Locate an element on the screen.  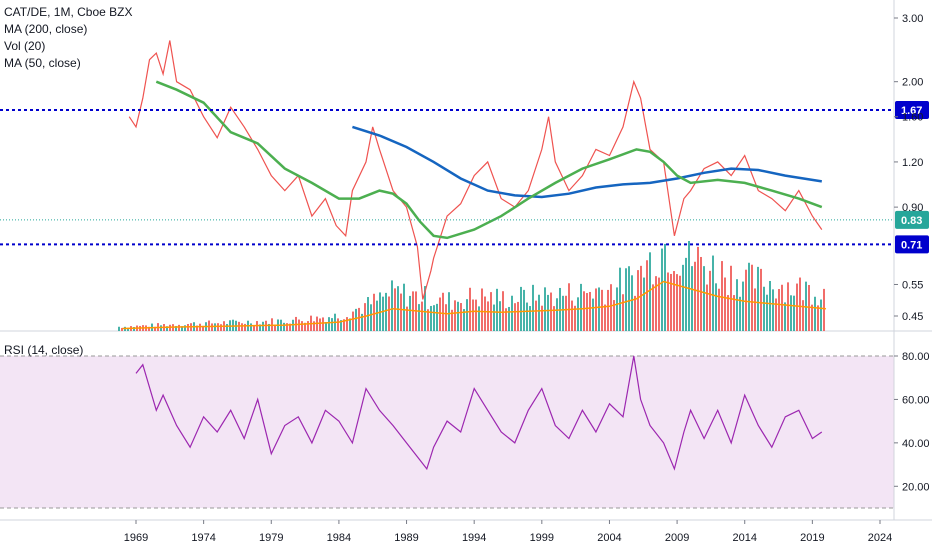
legend-ma50: MA (50, close) is located at coordinates (42, 63).